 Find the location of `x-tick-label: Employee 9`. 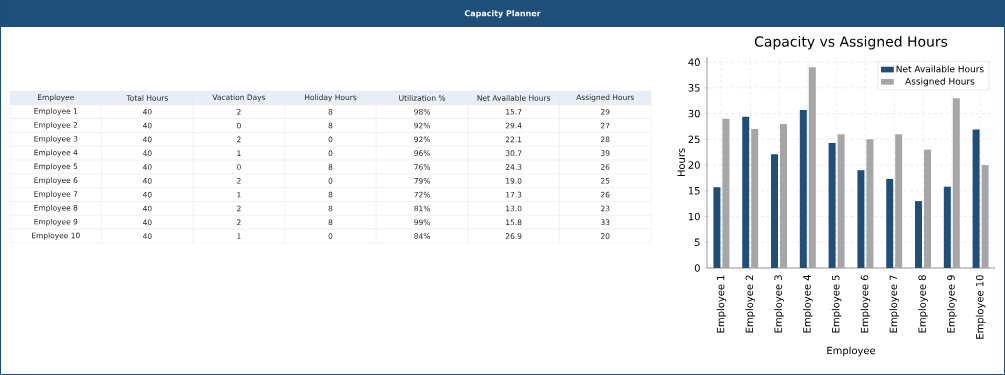

x-tick-label: Employee 9 is located at coordinates (951, 304).